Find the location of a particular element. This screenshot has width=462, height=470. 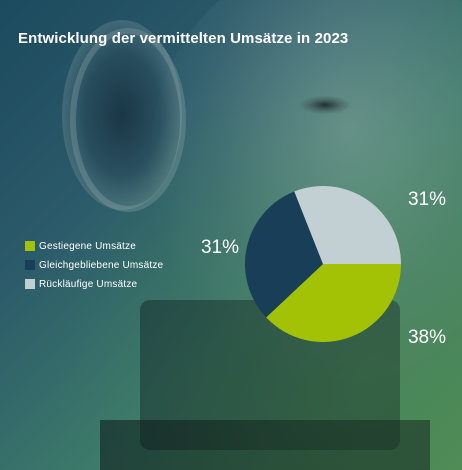

pie-label-gestiegene: 38% is located at coordinates (427, 337).